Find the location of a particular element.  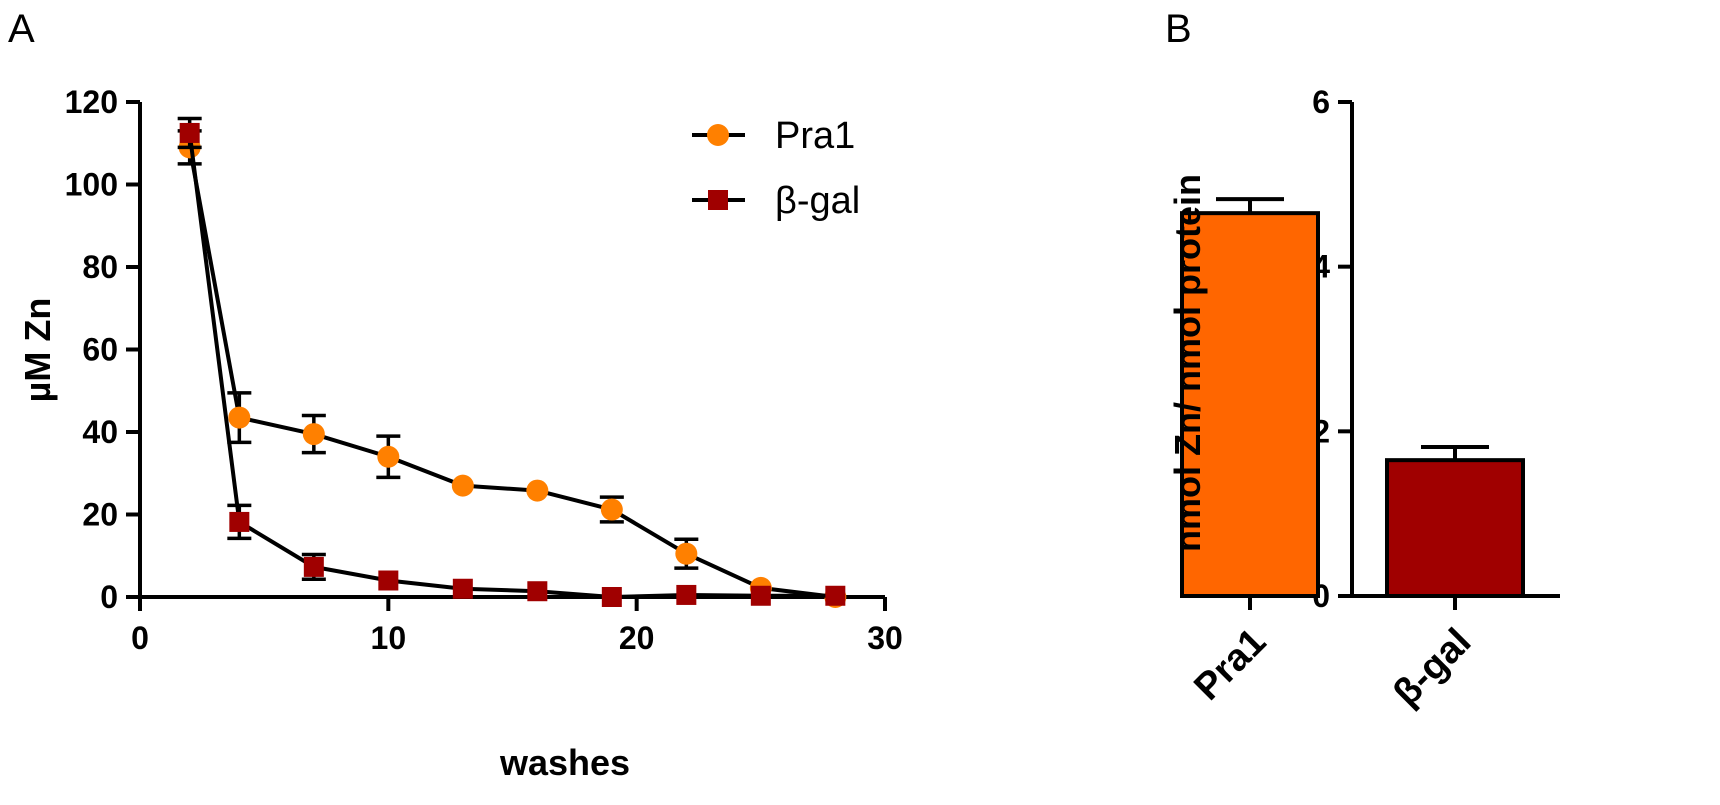

legend-label: Pra1 is located at coordinates (815, 136).